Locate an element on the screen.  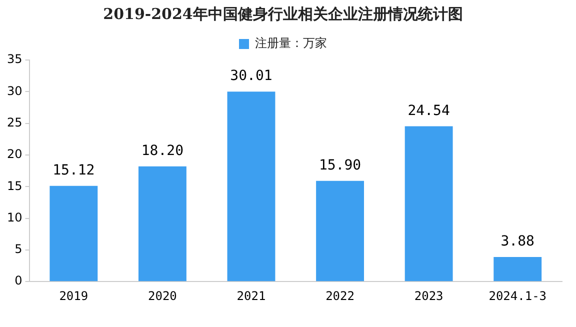
y-tick-label: 15 is located at coordinates (14, 185).